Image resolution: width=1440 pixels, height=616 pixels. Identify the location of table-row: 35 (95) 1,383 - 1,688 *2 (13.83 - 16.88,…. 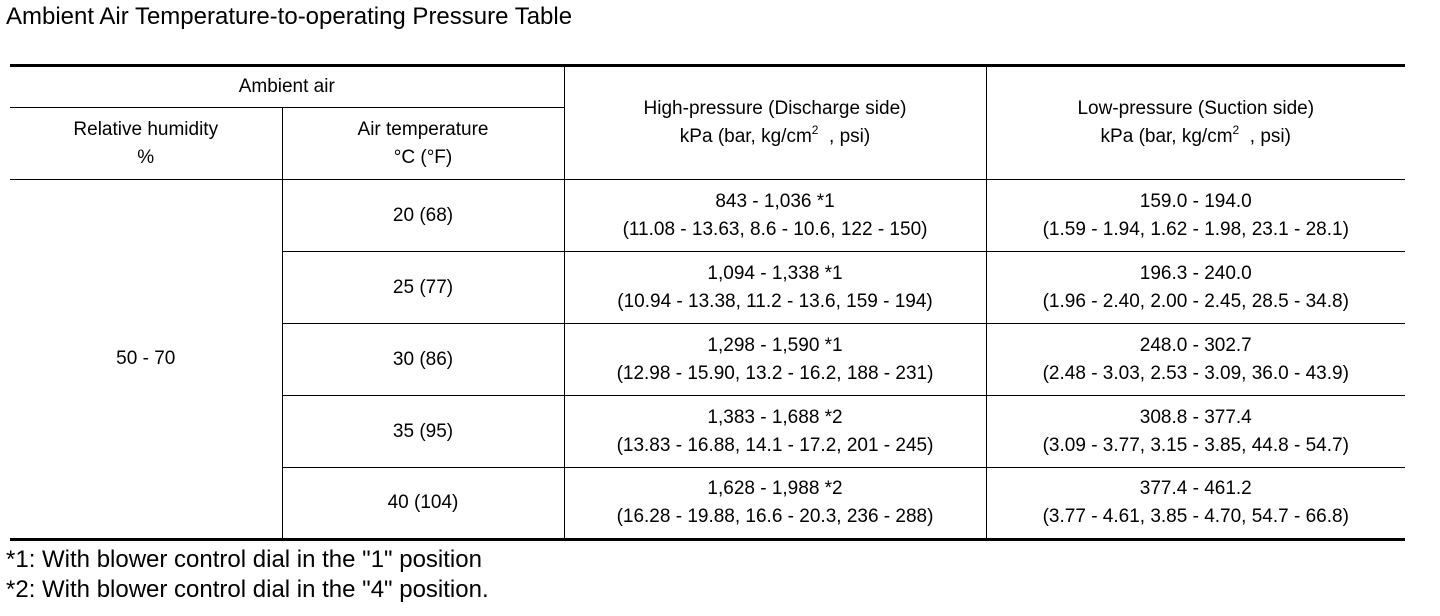
(708, 431).